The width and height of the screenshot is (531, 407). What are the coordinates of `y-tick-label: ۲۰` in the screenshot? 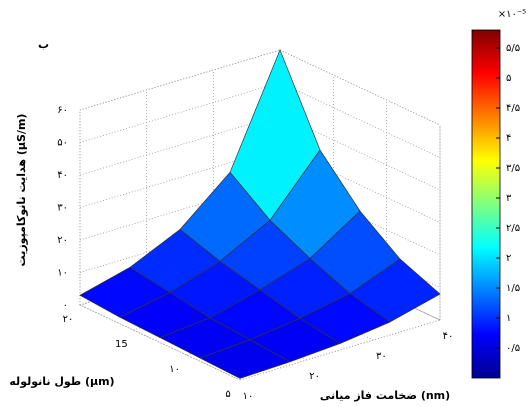 It's located at (68, 319).